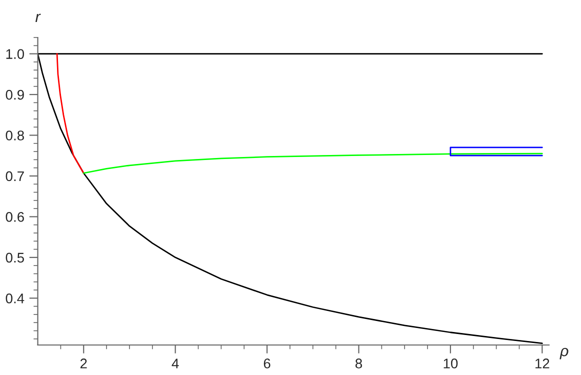  What do you see at coordinates (15, 217) in the screenshot?
I see `y-tick-label: 0.6` at bounding box center [15, 217].